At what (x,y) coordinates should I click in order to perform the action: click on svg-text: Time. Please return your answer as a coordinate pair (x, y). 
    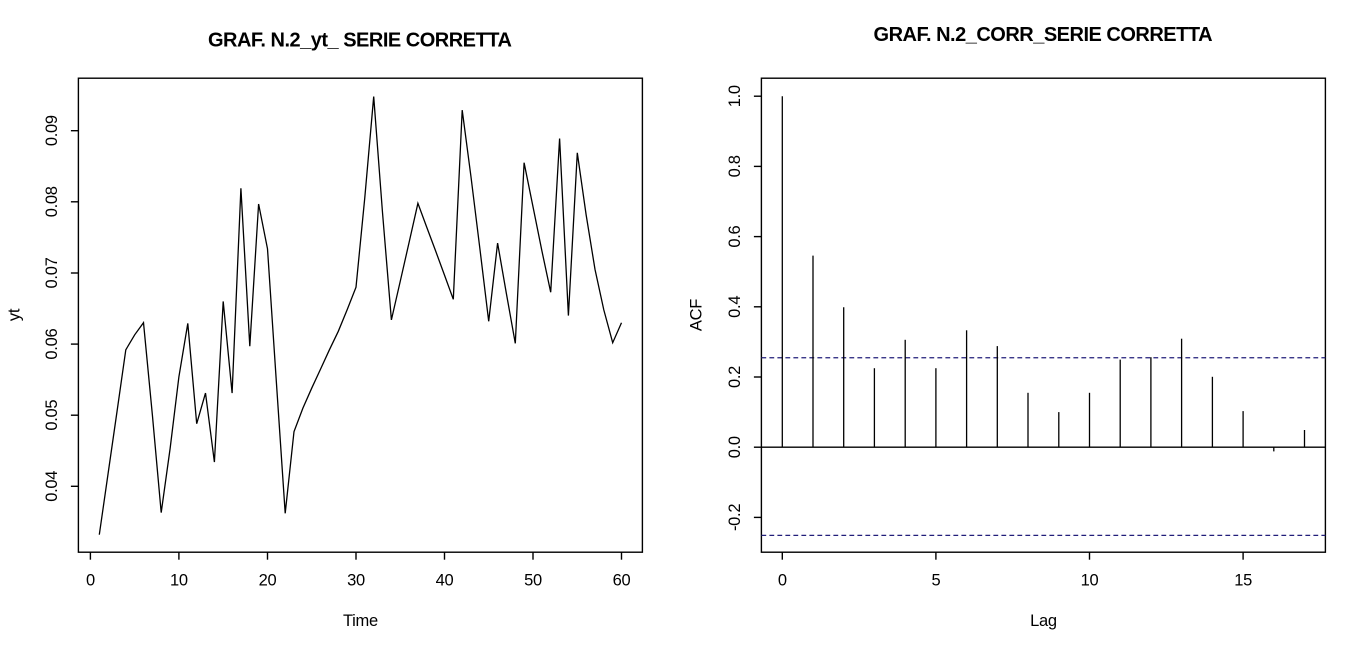
    Looking at the image, I should click on (360, 621).